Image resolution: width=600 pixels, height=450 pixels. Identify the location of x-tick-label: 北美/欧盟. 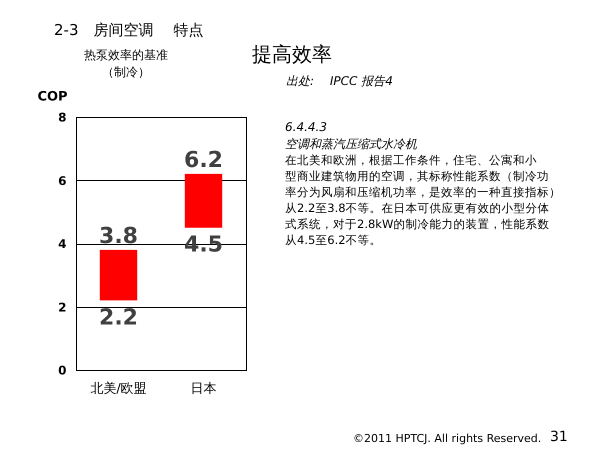
(118, 388).